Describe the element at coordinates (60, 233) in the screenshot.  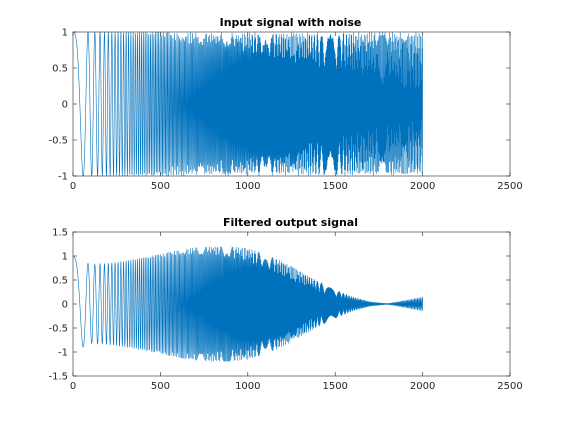
I see `y-tick-label: 1.5` at that location.